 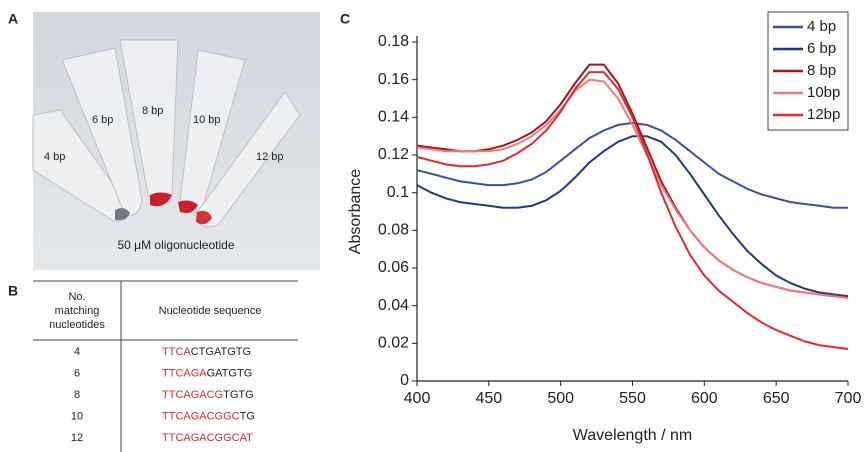 What do you see at coordinates (54, 157) in the screenshot?
I see `tube-label: 4 bp` at bounding box center [54, 157].